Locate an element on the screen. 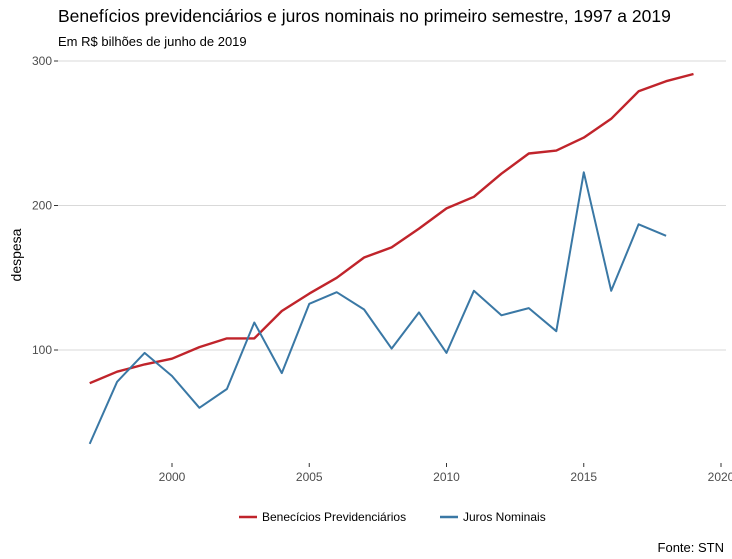  x-tick-label: 2010 is located at coordinates (446, 477).